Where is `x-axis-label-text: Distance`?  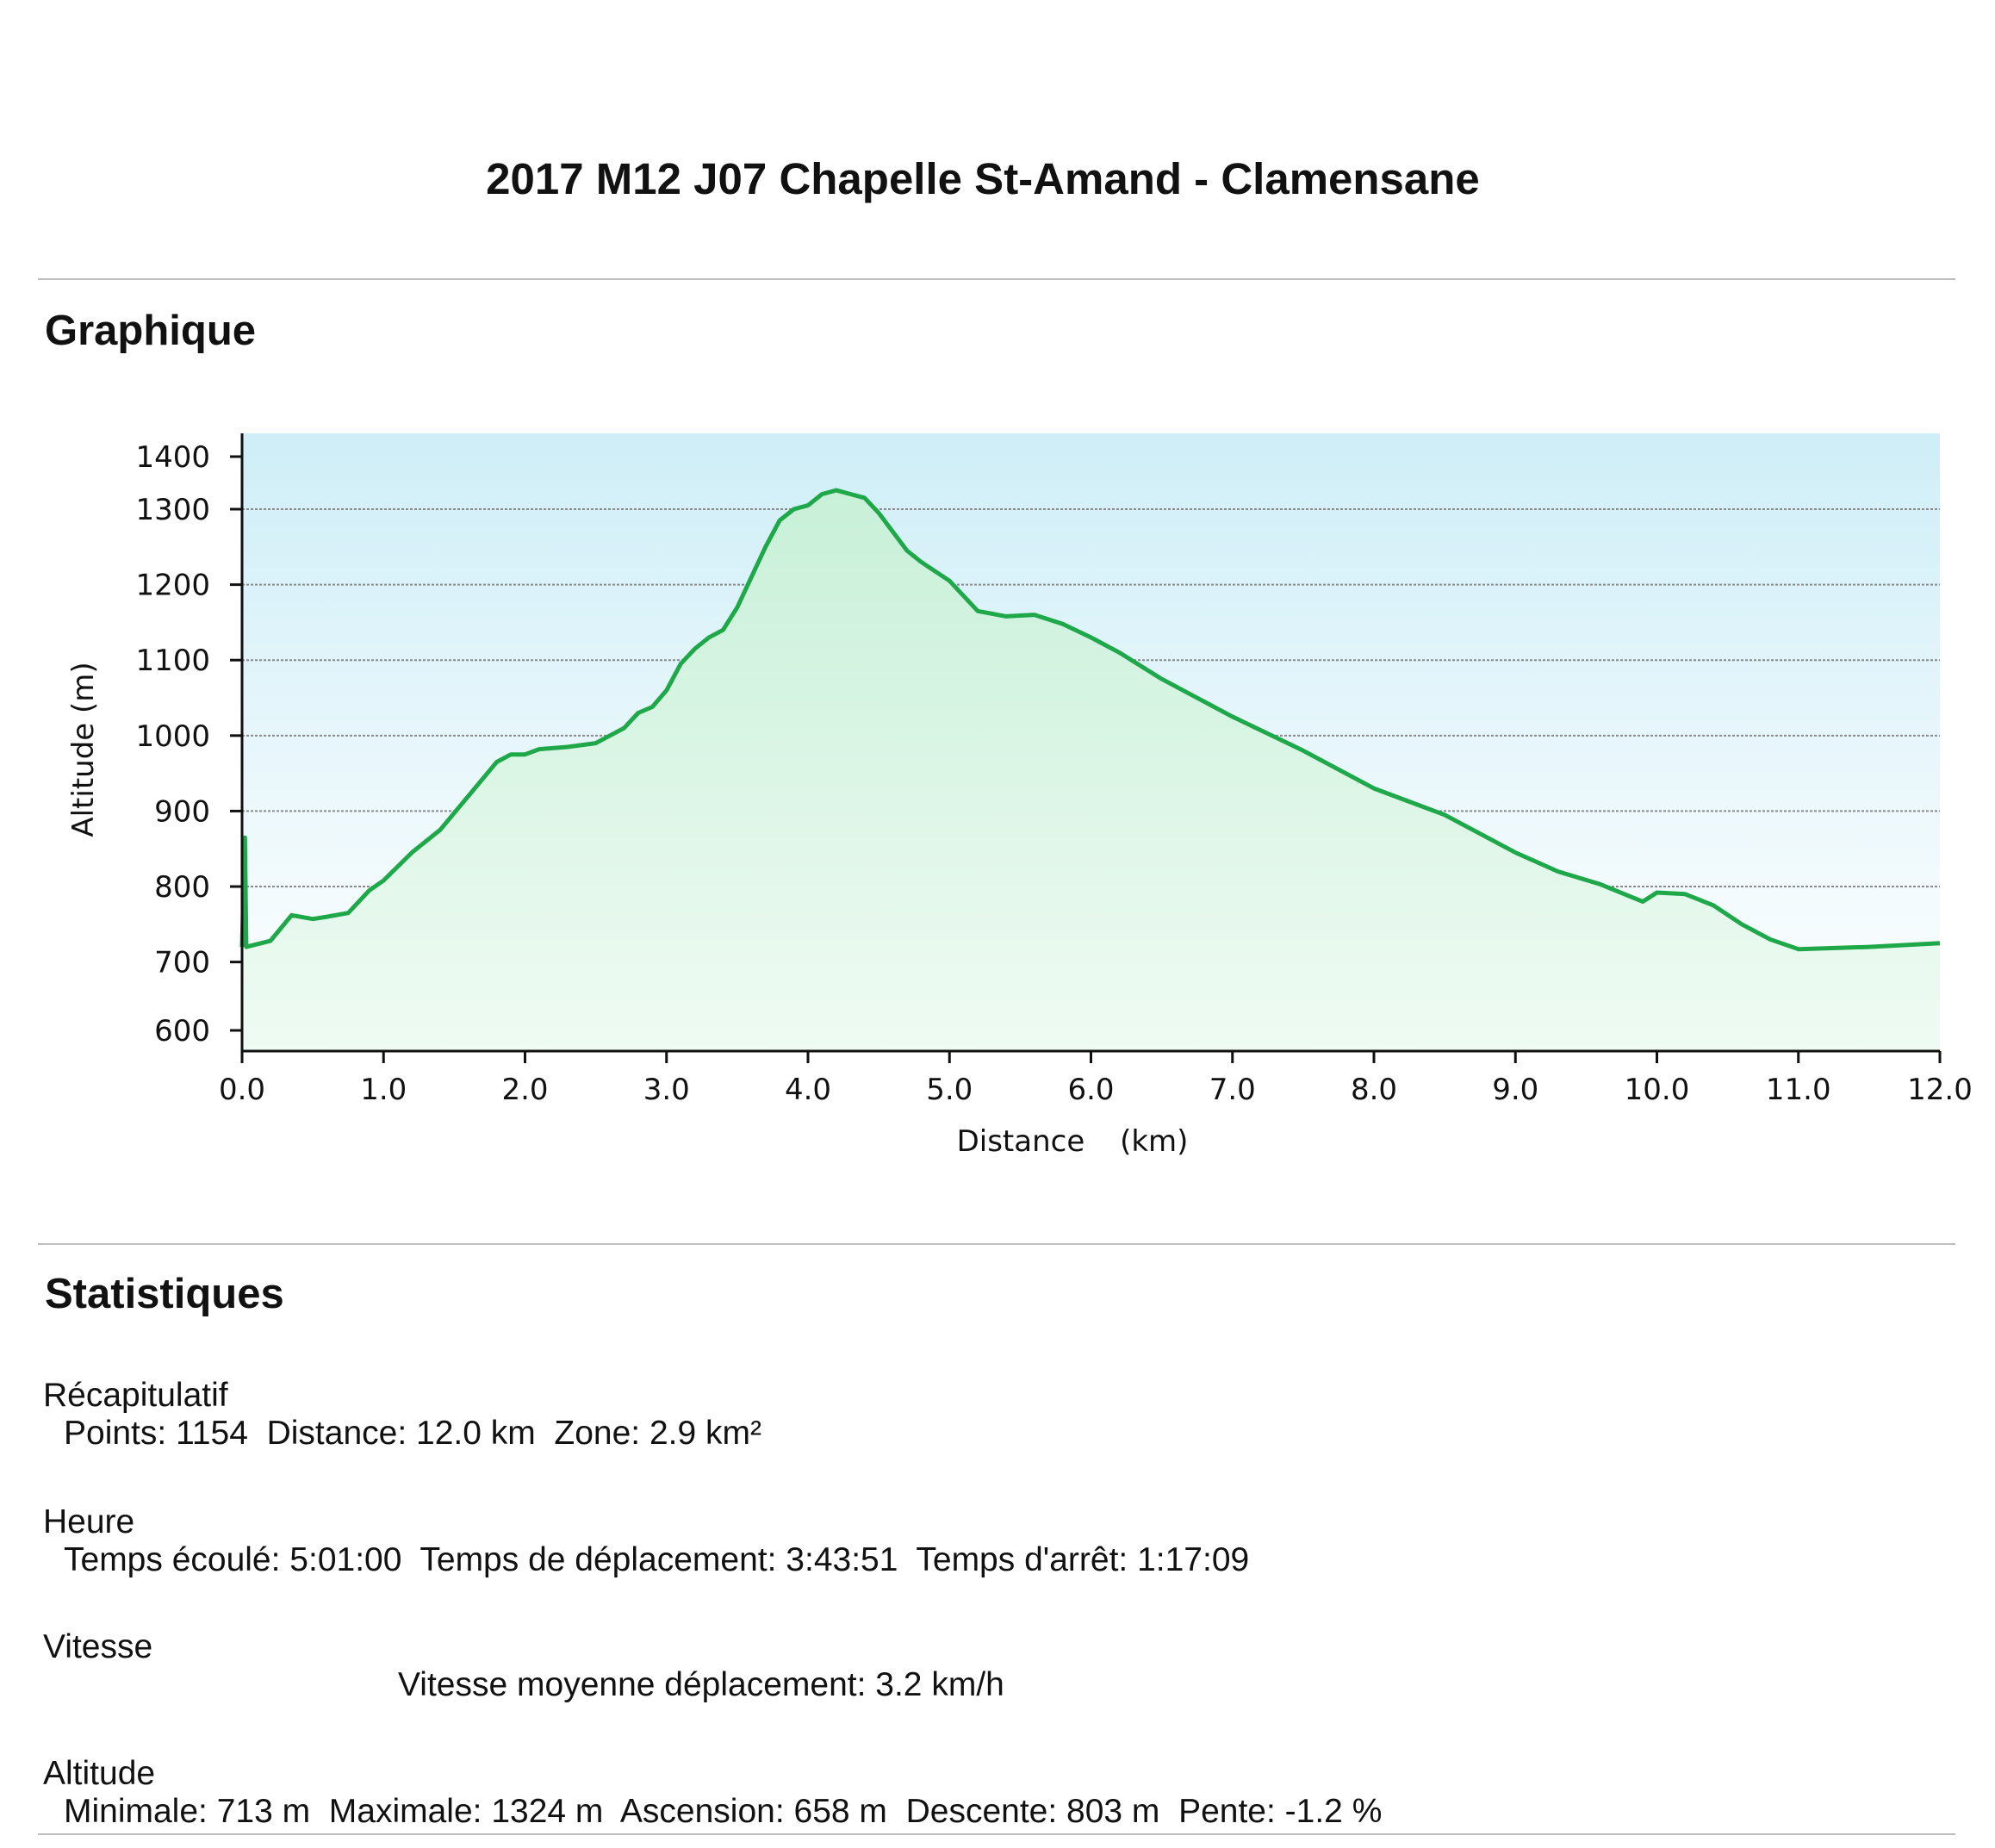 x-axis-label-text: Distance is located at coordinates (1021, 1142).